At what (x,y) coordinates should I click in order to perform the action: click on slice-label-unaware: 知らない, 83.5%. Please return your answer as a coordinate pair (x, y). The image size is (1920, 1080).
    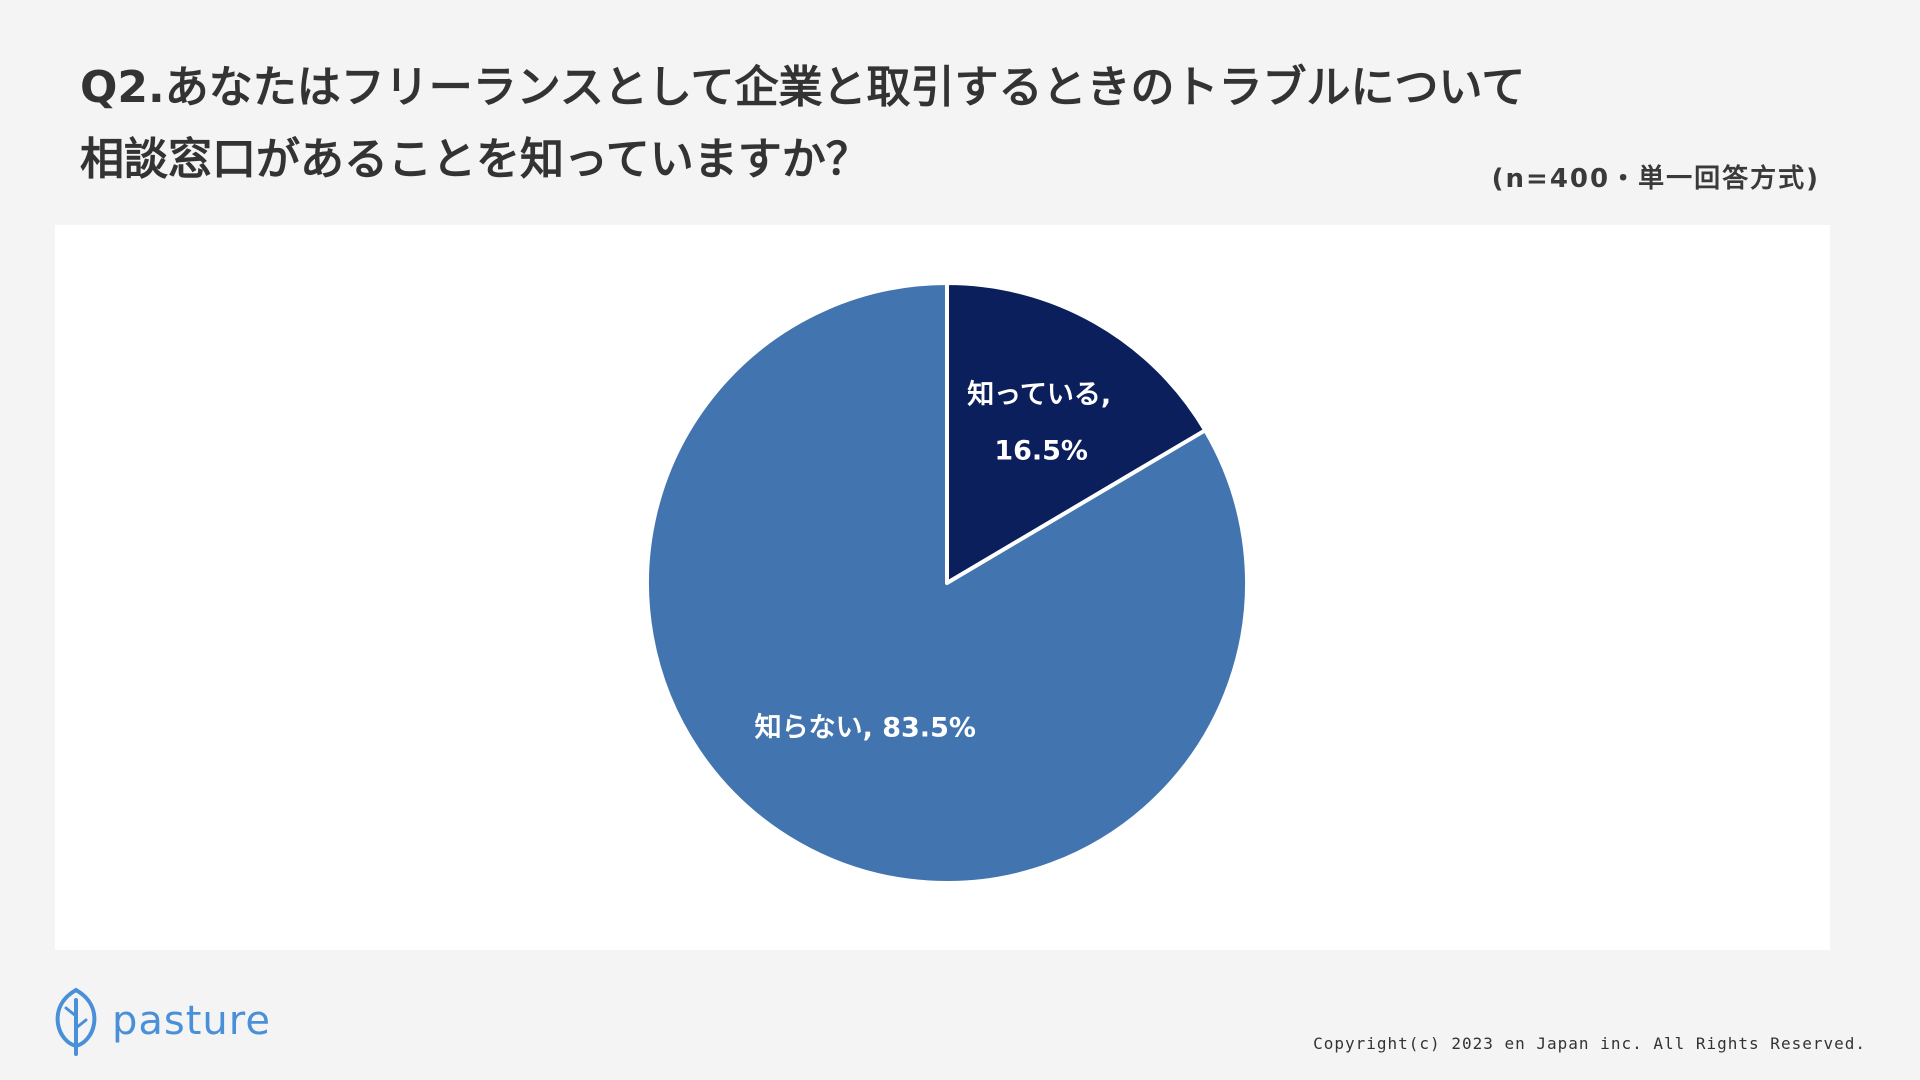
    Looking at the image, I should click on (865, 727).